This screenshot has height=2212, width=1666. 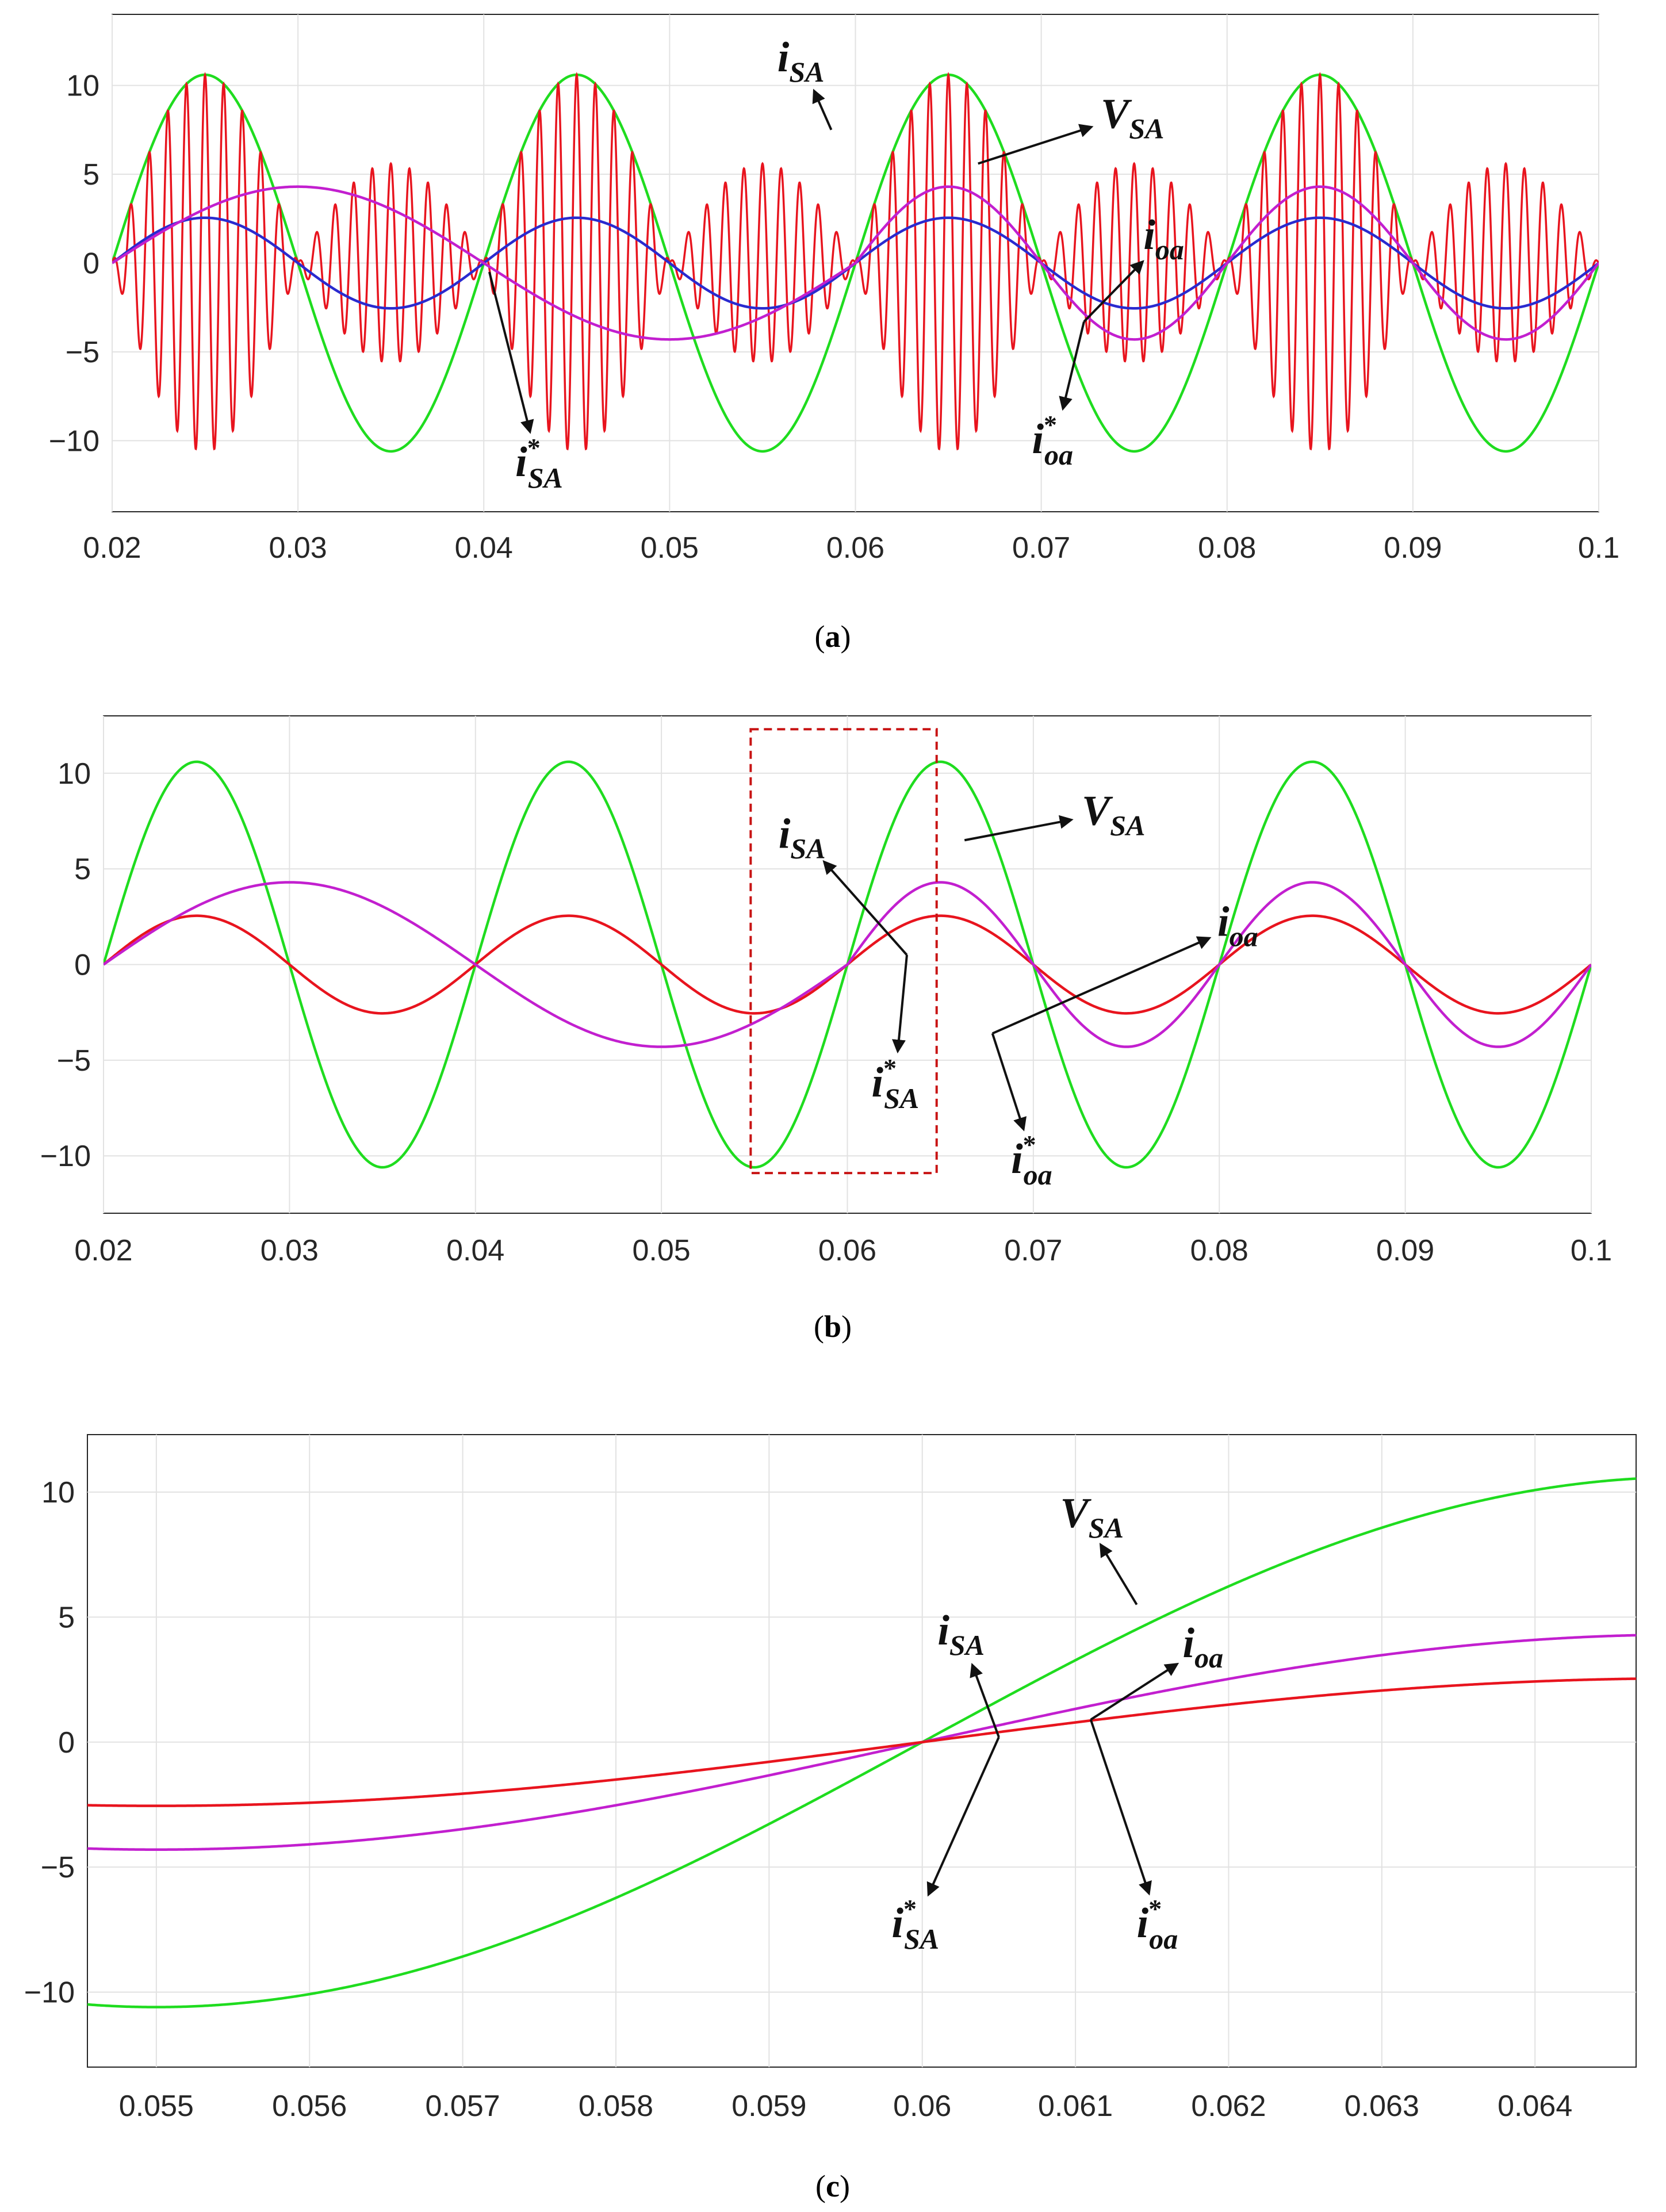 I want to click on x-tick-label: 0.061, so click(x=1075, y=2106).